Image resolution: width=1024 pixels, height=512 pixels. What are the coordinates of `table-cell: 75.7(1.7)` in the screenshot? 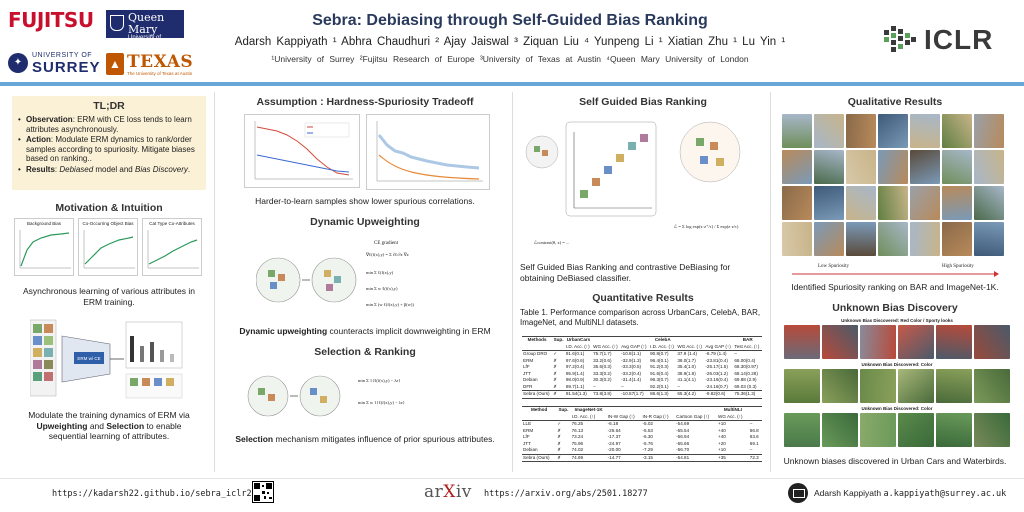 It's located at (602, 353).